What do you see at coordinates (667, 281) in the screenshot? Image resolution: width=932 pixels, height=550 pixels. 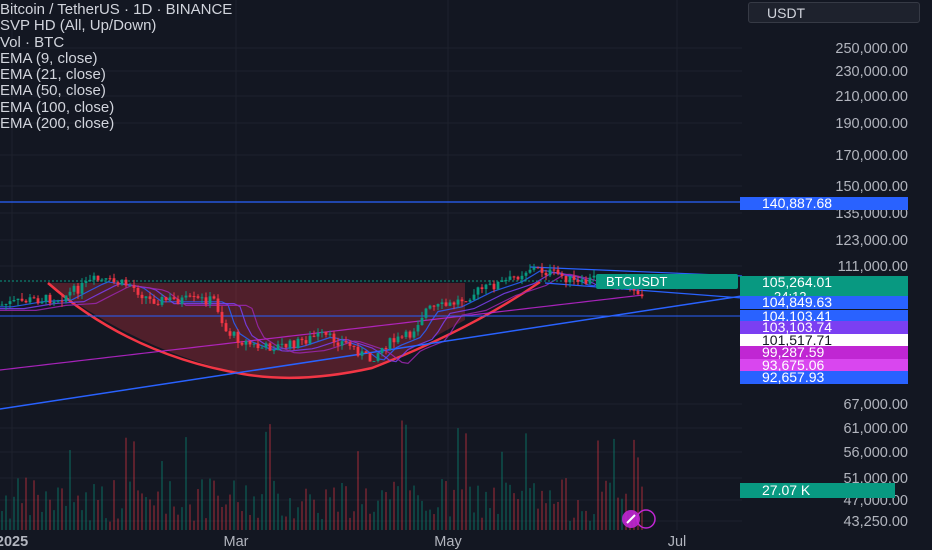 I see `symbol-tag: BTCUSDT` at bounding box center [667, 281].